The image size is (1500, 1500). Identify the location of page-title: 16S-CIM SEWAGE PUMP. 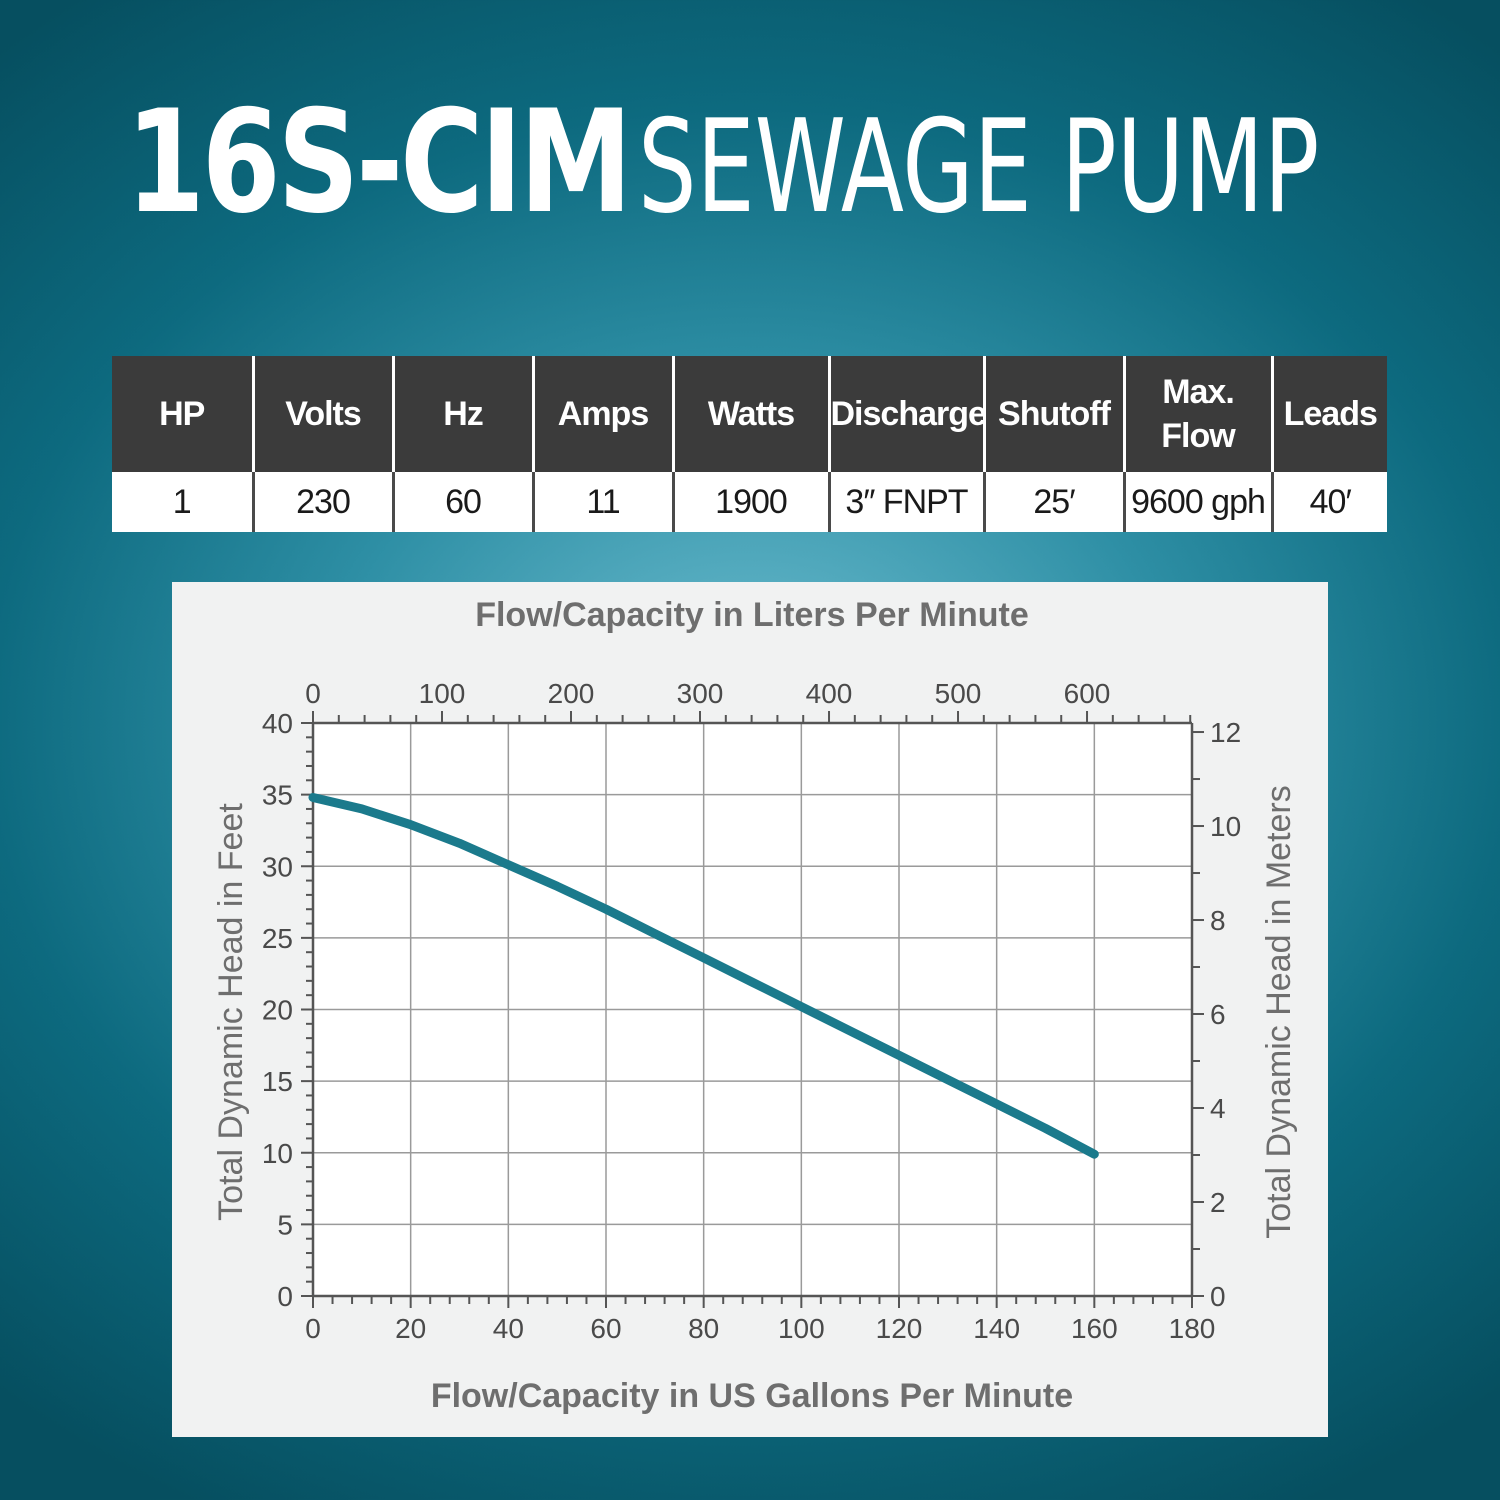
(750, 163).